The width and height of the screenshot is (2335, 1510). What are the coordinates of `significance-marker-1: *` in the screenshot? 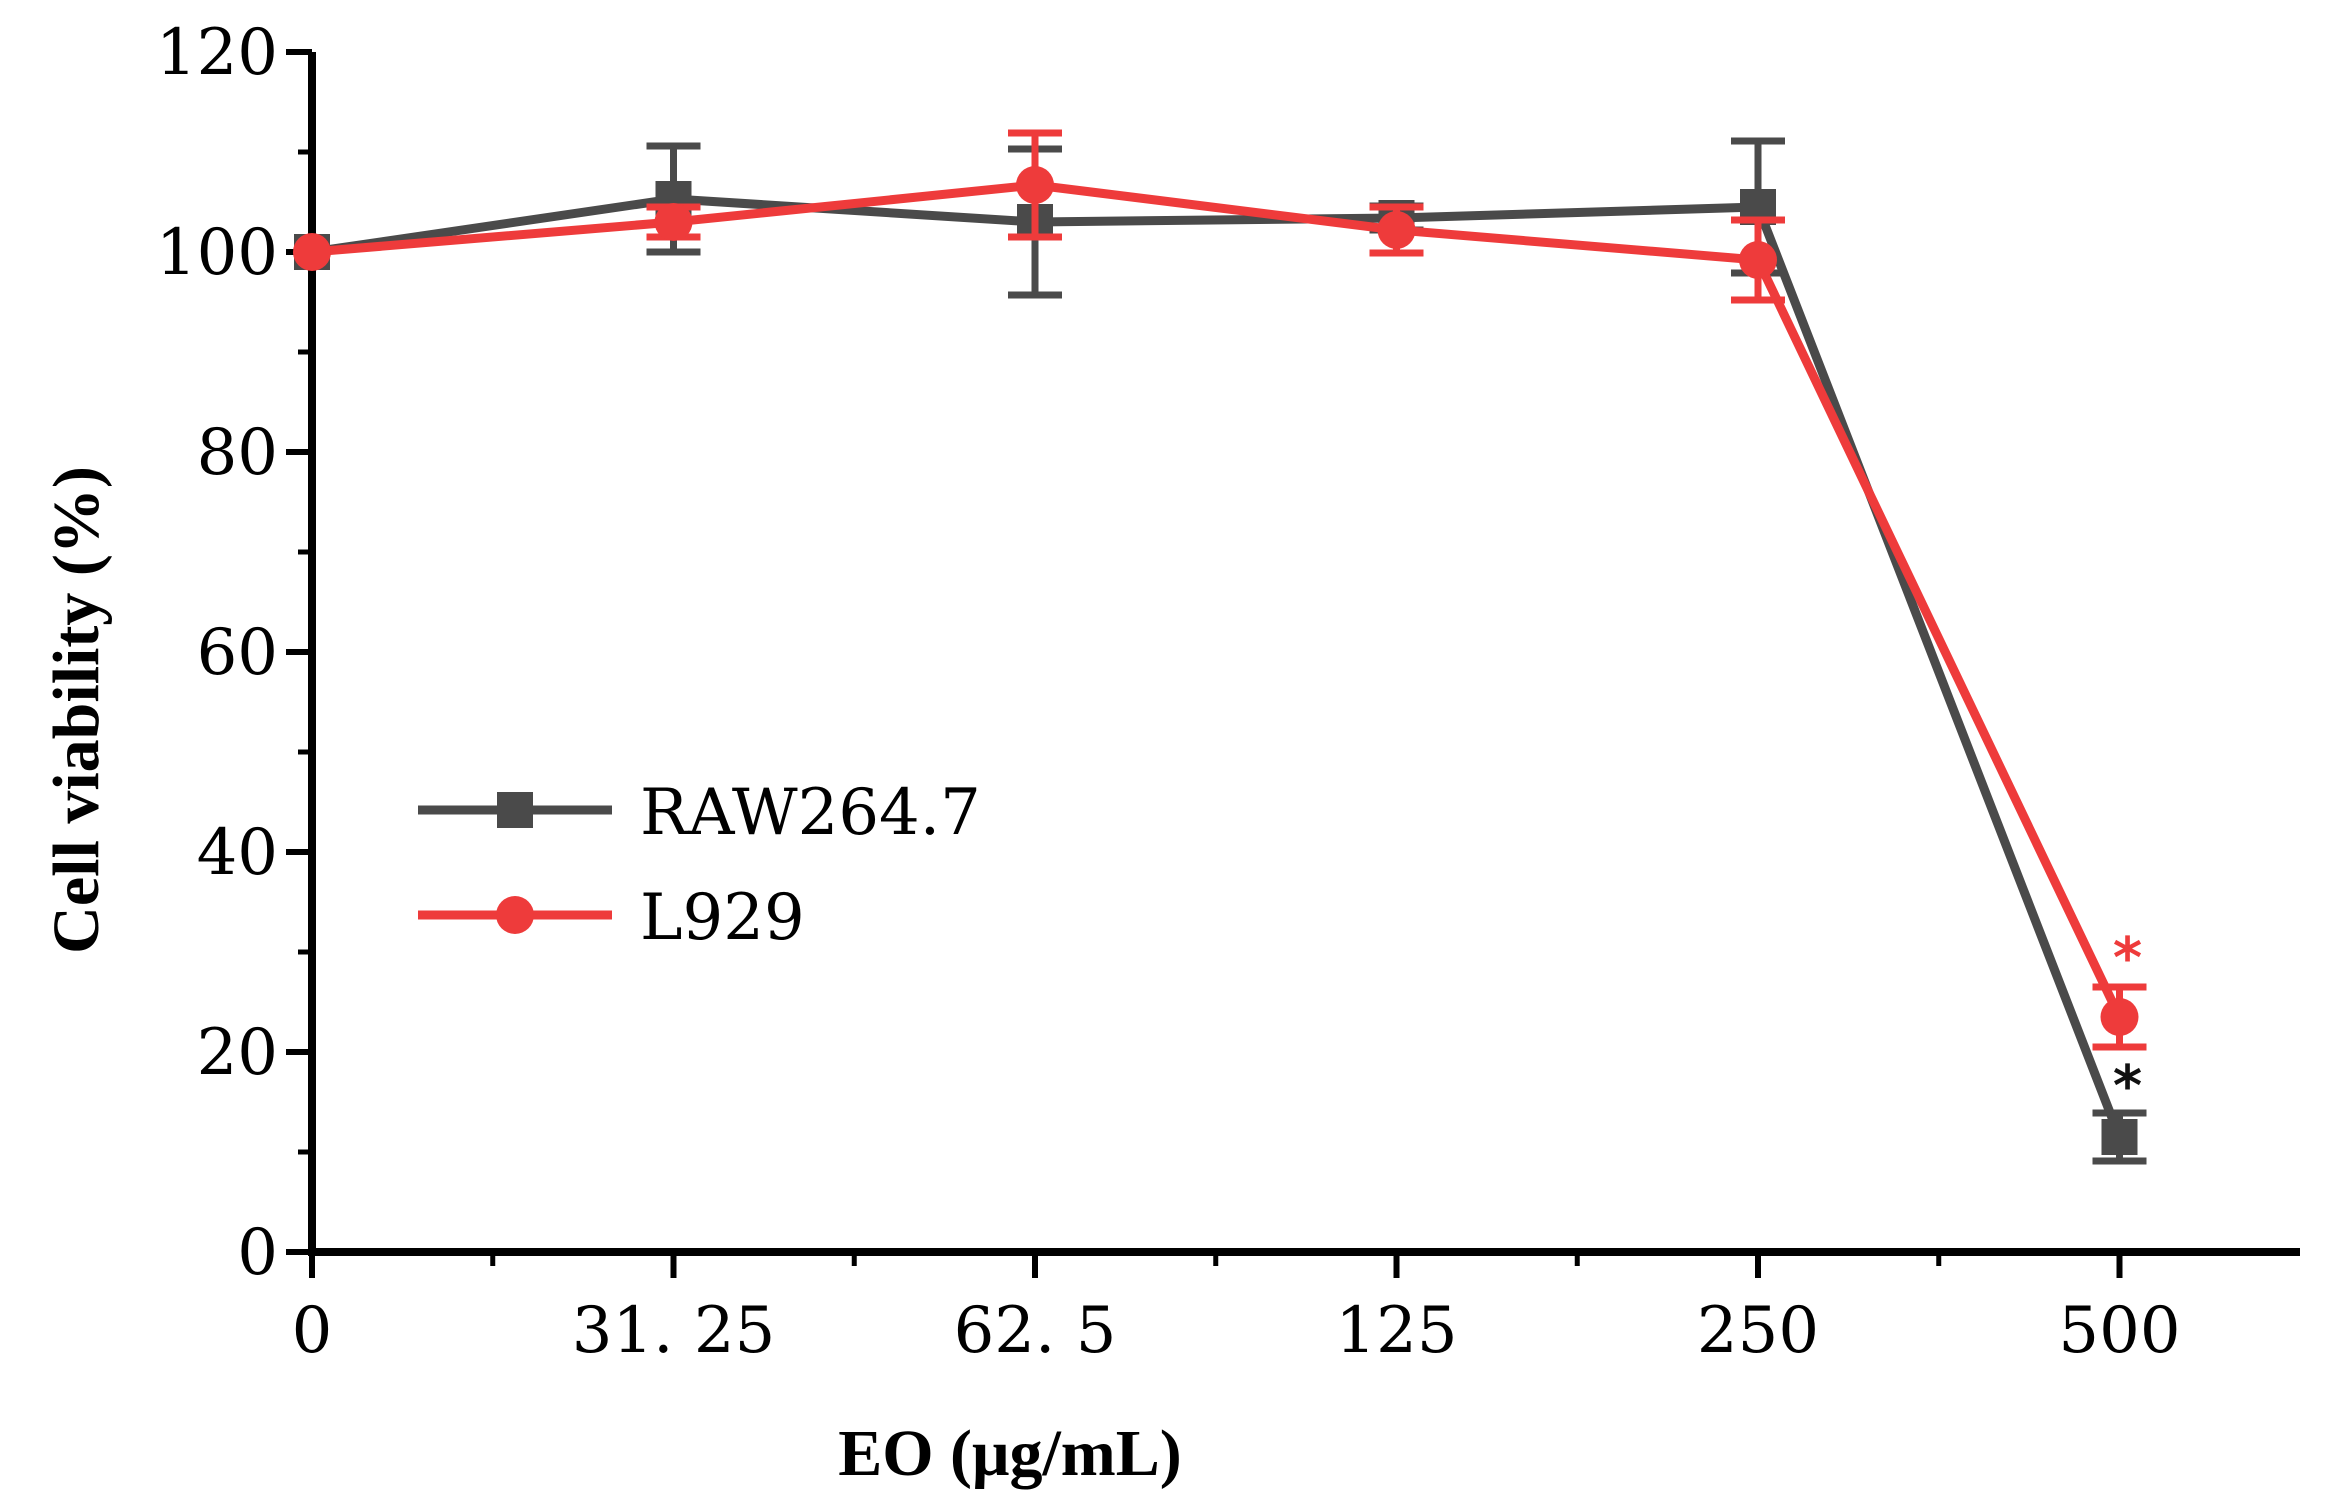 It's located at (2127, 1086).